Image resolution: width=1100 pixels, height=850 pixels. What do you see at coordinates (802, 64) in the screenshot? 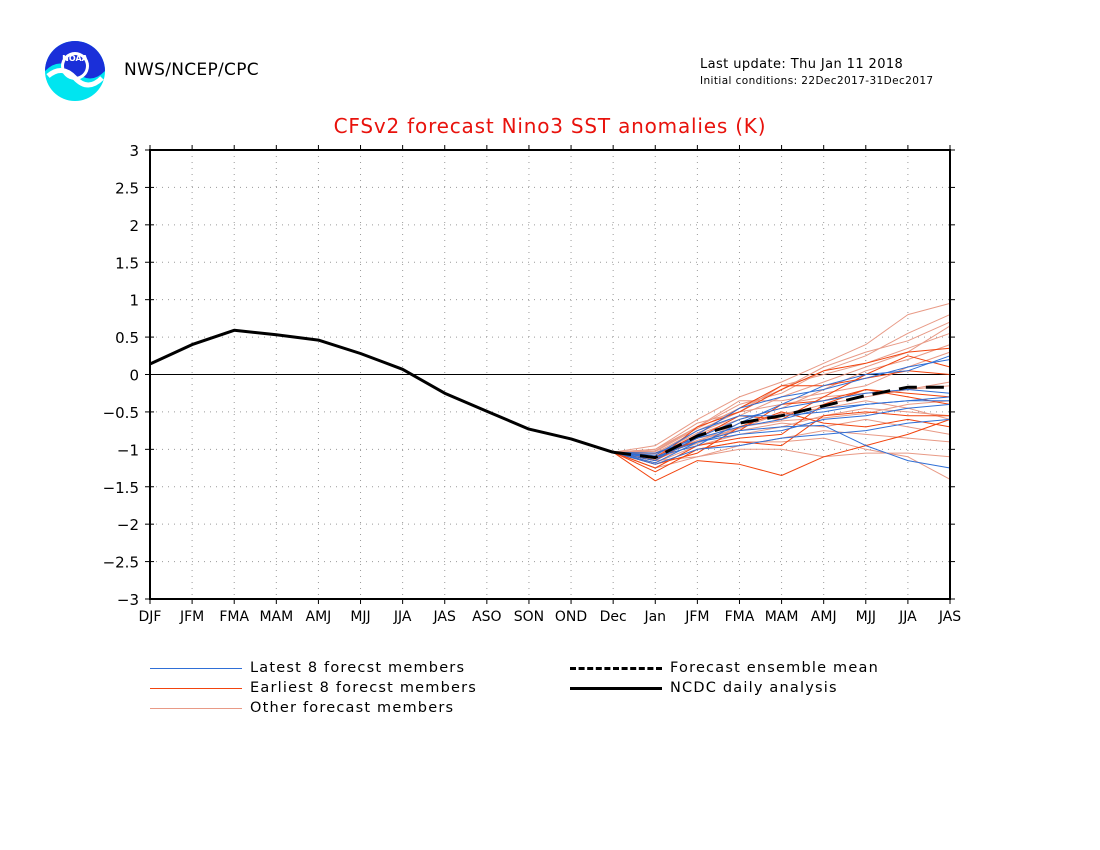
I see `last-update-label: Last update: Thu Jan 11 2018` at bounding box center [802, 64].